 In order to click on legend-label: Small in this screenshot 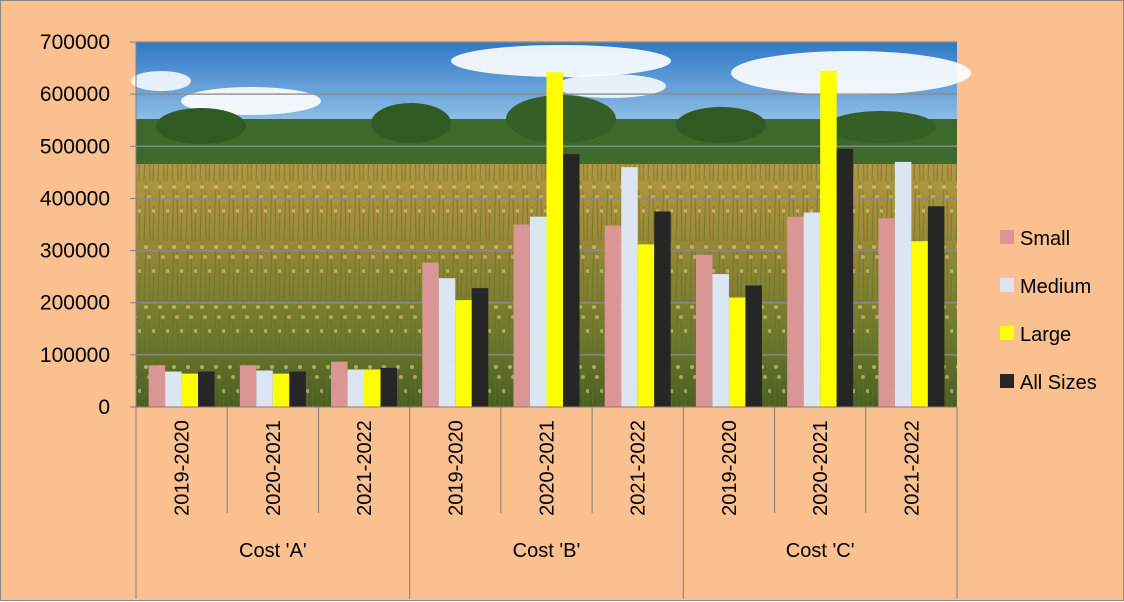, I will do `click(1045, 239)`.